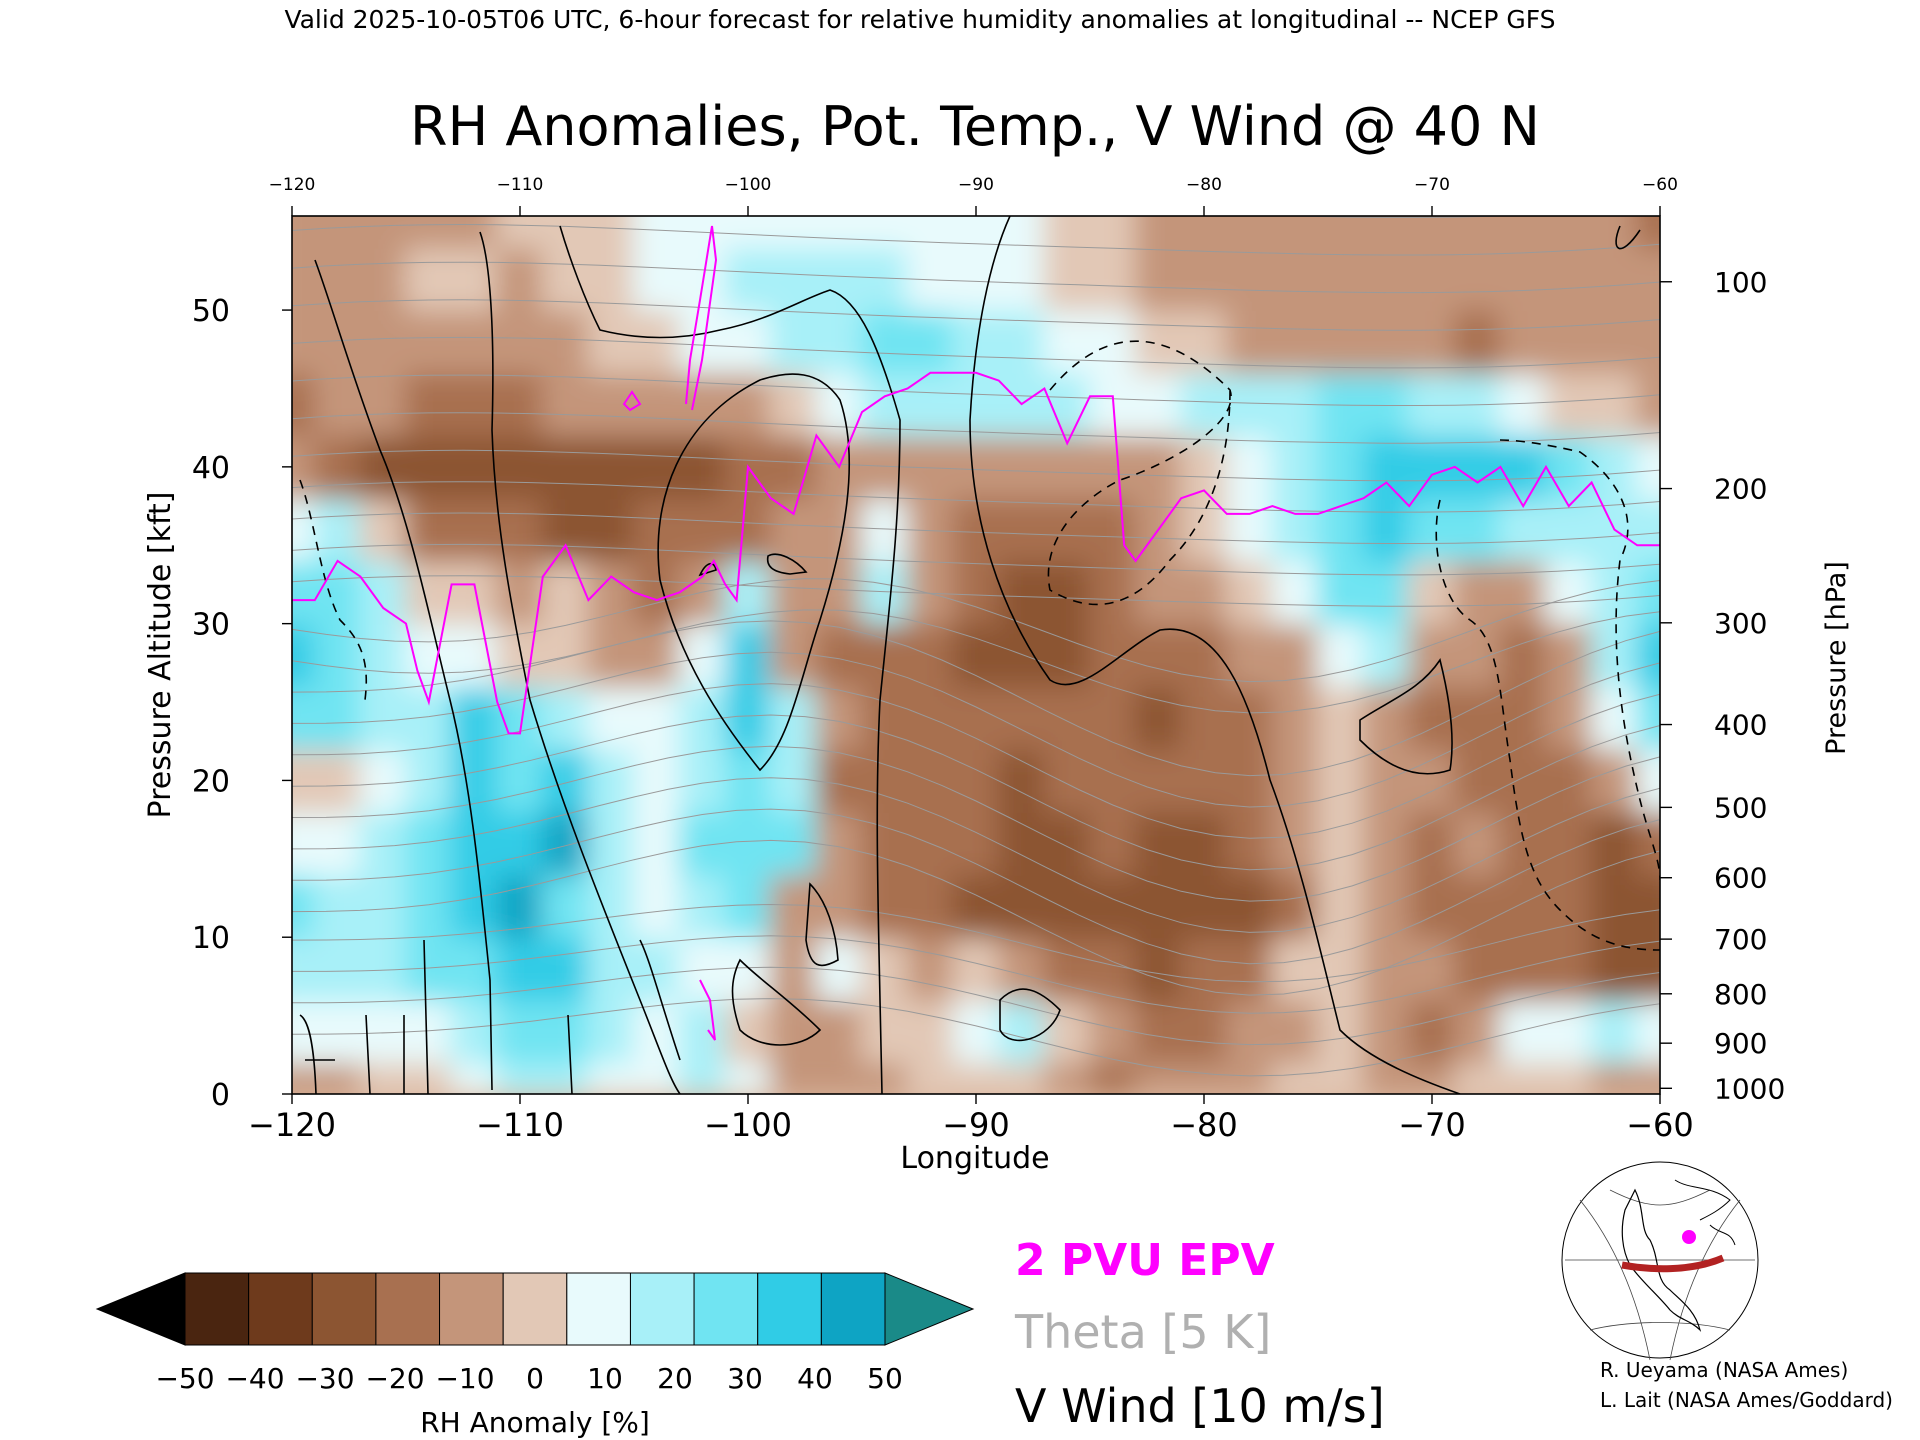  Describe the element at coordinates (1740, 939) in the screenshot. I see `pressure-tick-label: 700` at that location.